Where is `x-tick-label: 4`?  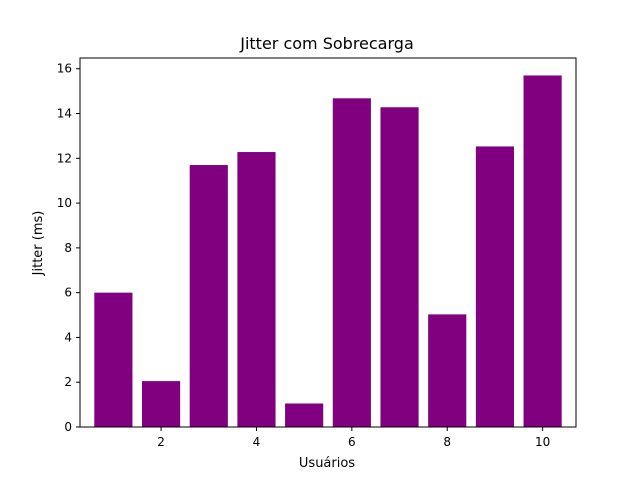
x-tick-label: 4 is located at coordinates (257, 442).